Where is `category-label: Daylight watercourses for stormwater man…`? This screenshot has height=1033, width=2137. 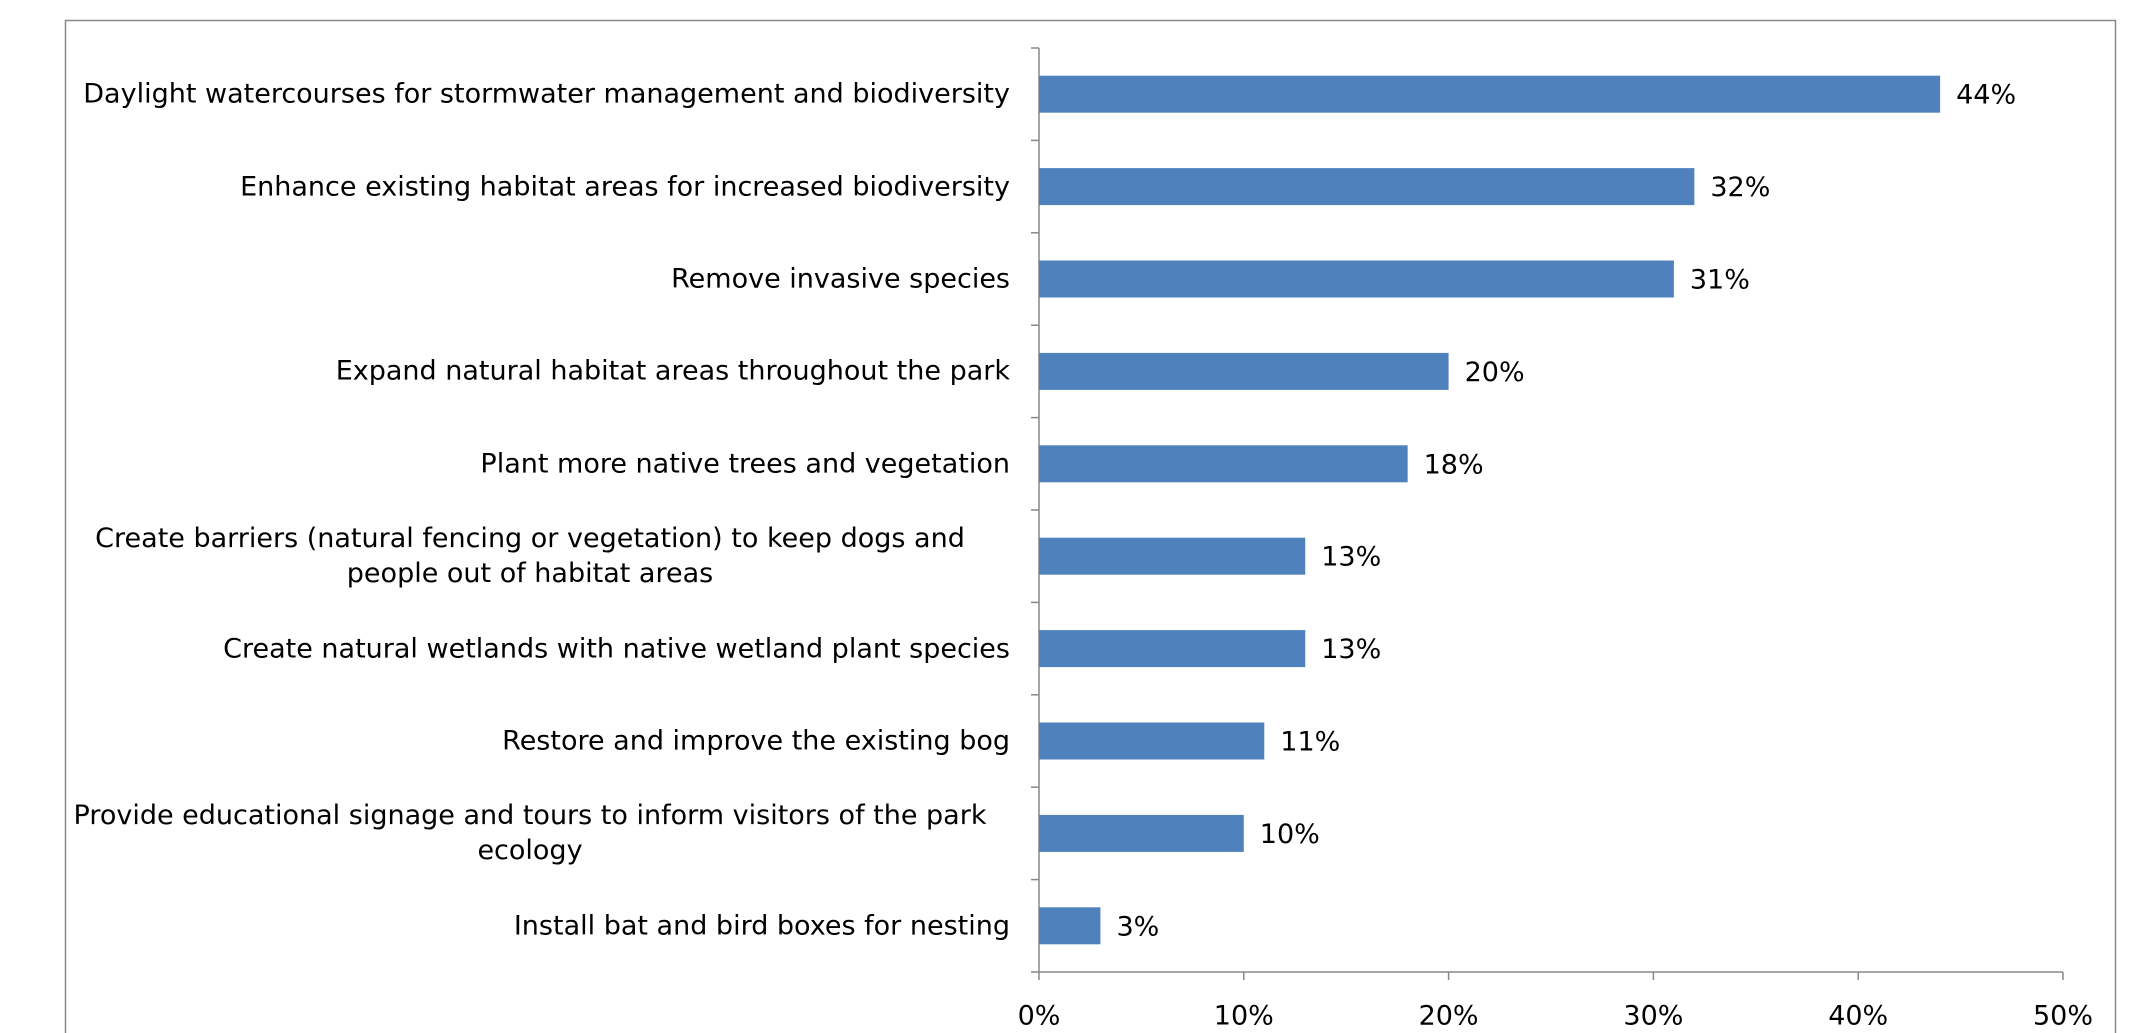
category-label: Daylight watercourses for stormwater man… is located at coordinates (546, 94).